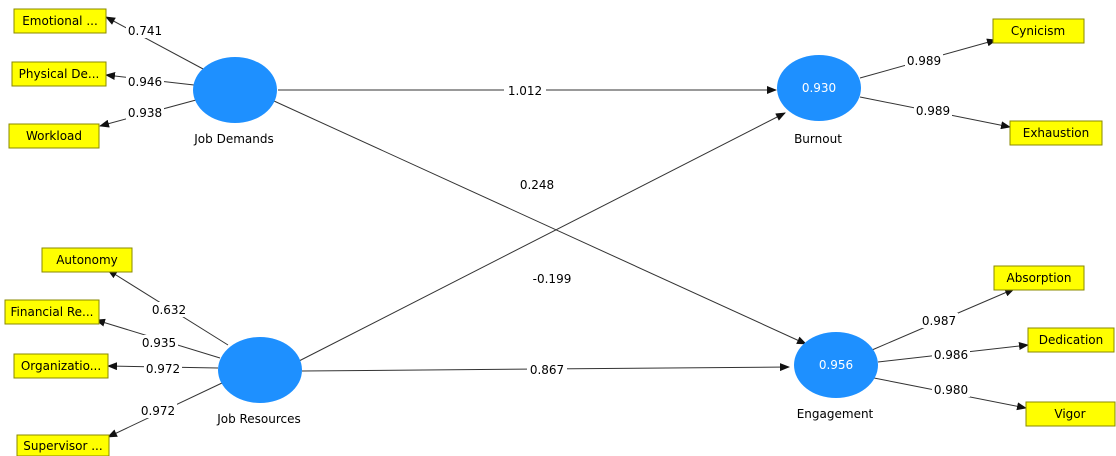  Describe the element at coordinates (159, 343) in the screenshot. I see `loading-financial: 0.935` at that location.